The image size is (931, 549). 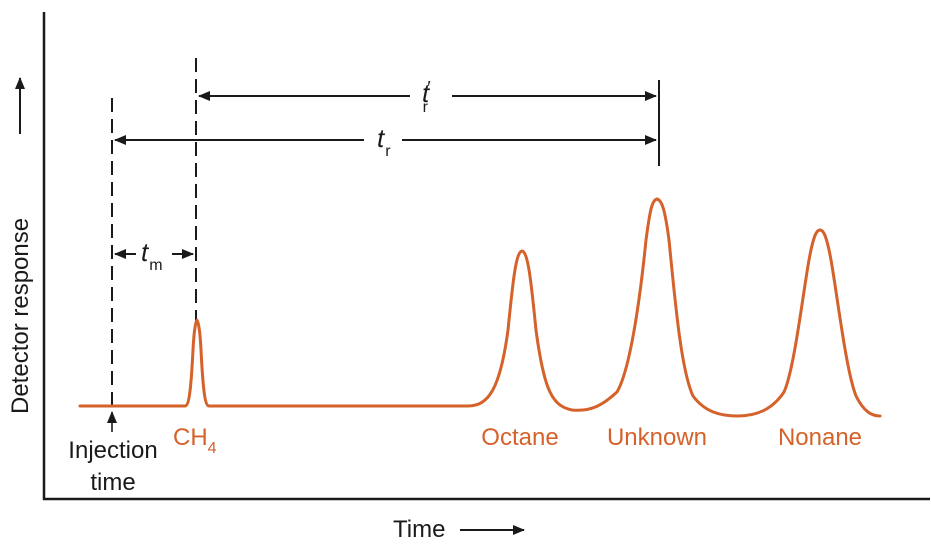 I want to click on peak-label-unknown: Unknown, so click(x=657, y=437).